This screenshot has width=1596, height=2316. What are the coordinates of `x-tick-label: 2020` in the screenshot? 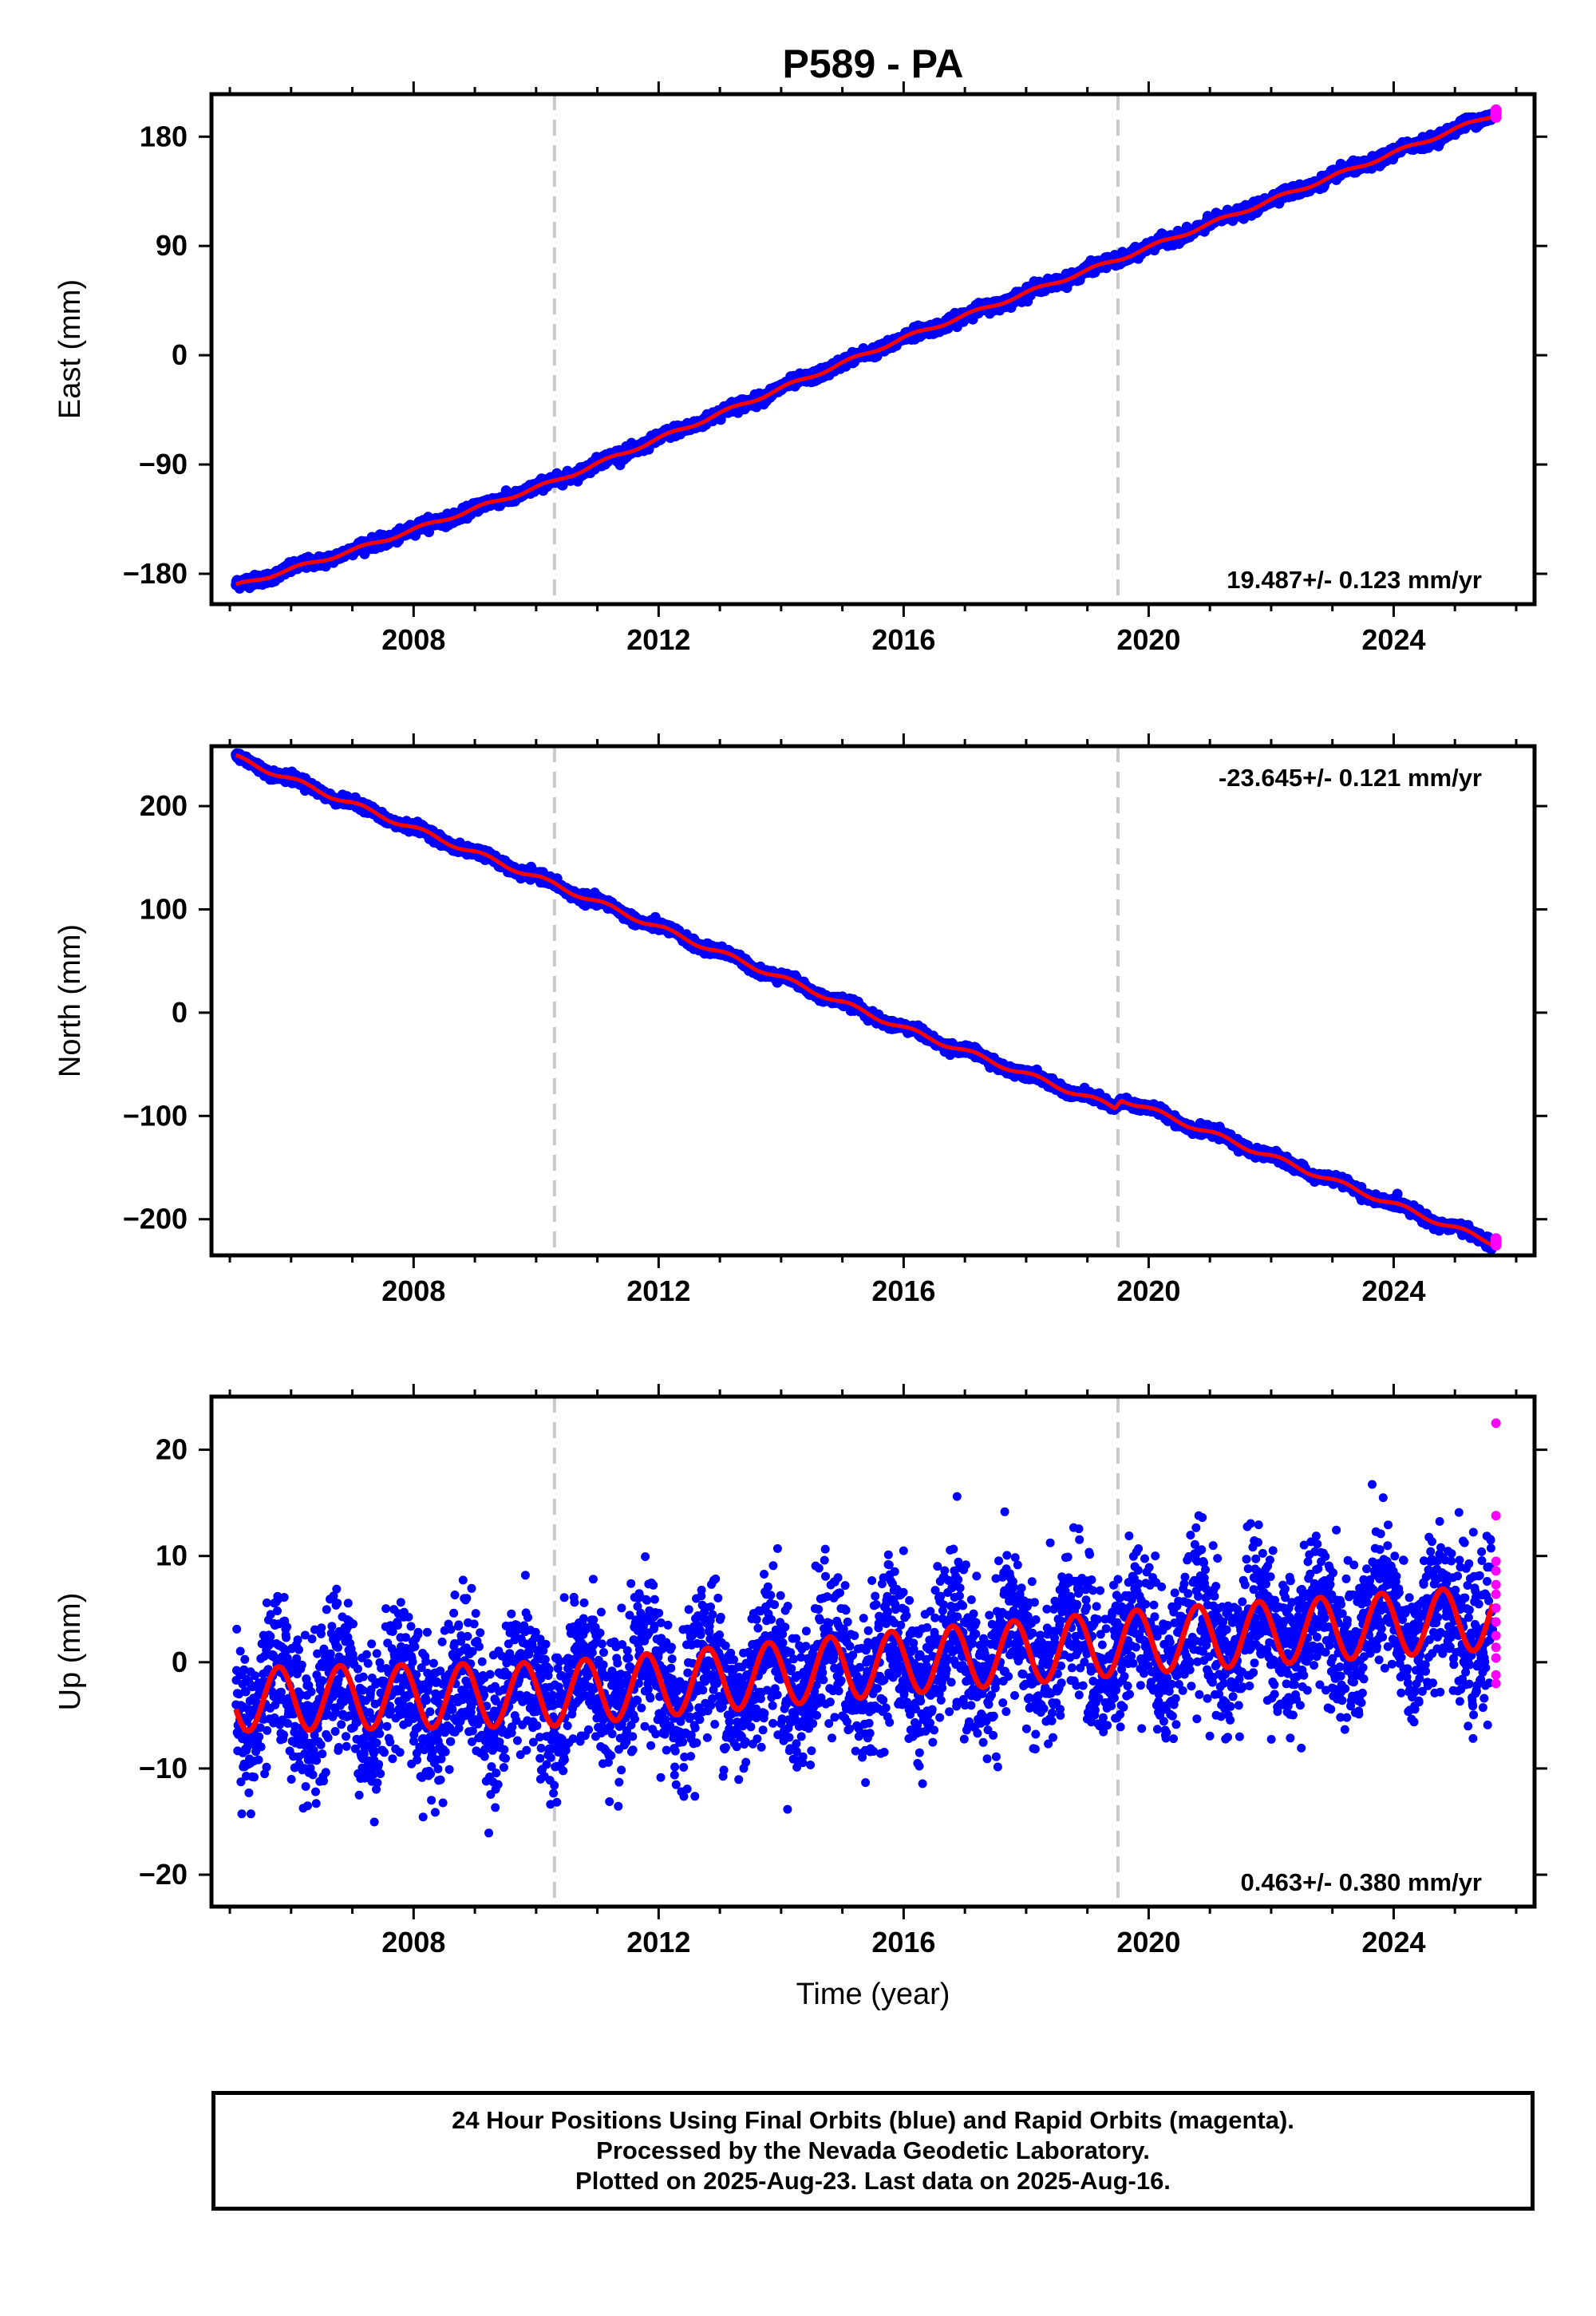 It's located at (1148, 639).